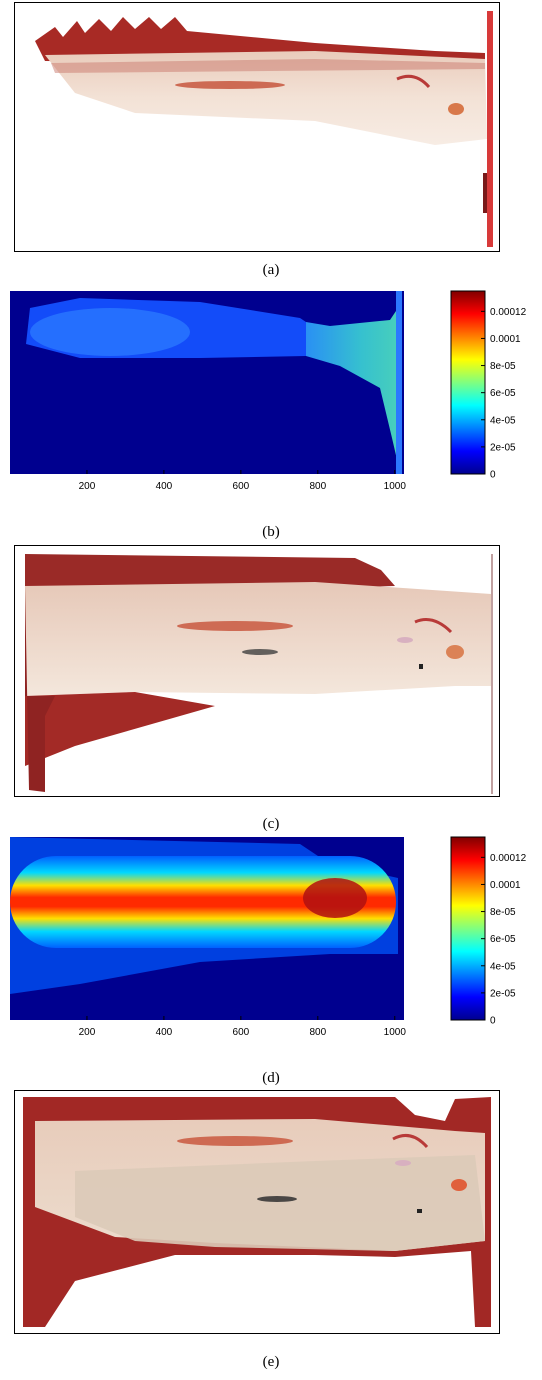 Image resolution: width=542 pixels, height=1380 pixels. Describe the element at coordinates (468, 382) in the screenshot. I see `colorbar-b` at that location.